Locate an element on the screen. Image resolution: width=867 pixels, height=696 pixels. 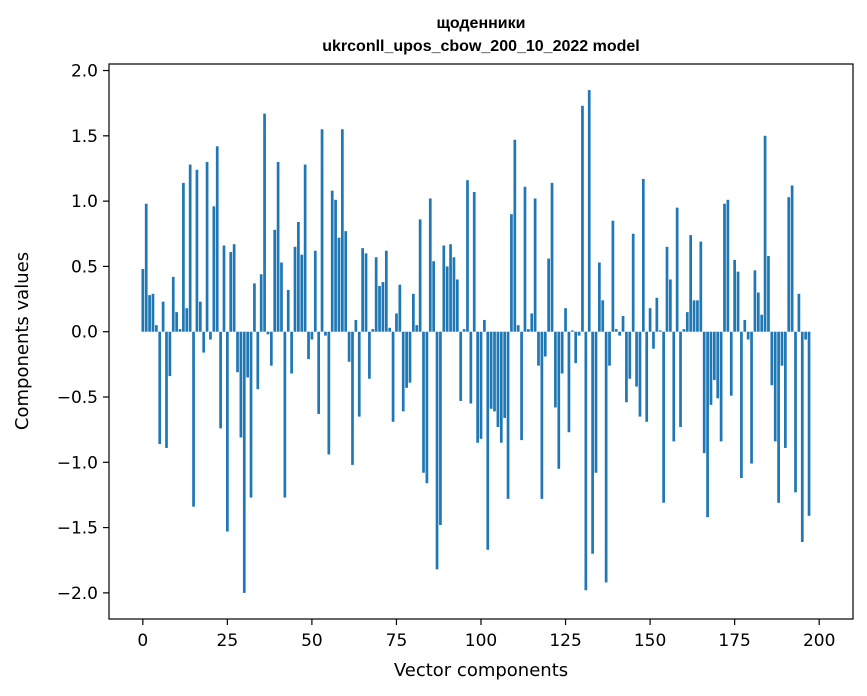
x-tick-label: 150 is located at coordinates (650, 641).